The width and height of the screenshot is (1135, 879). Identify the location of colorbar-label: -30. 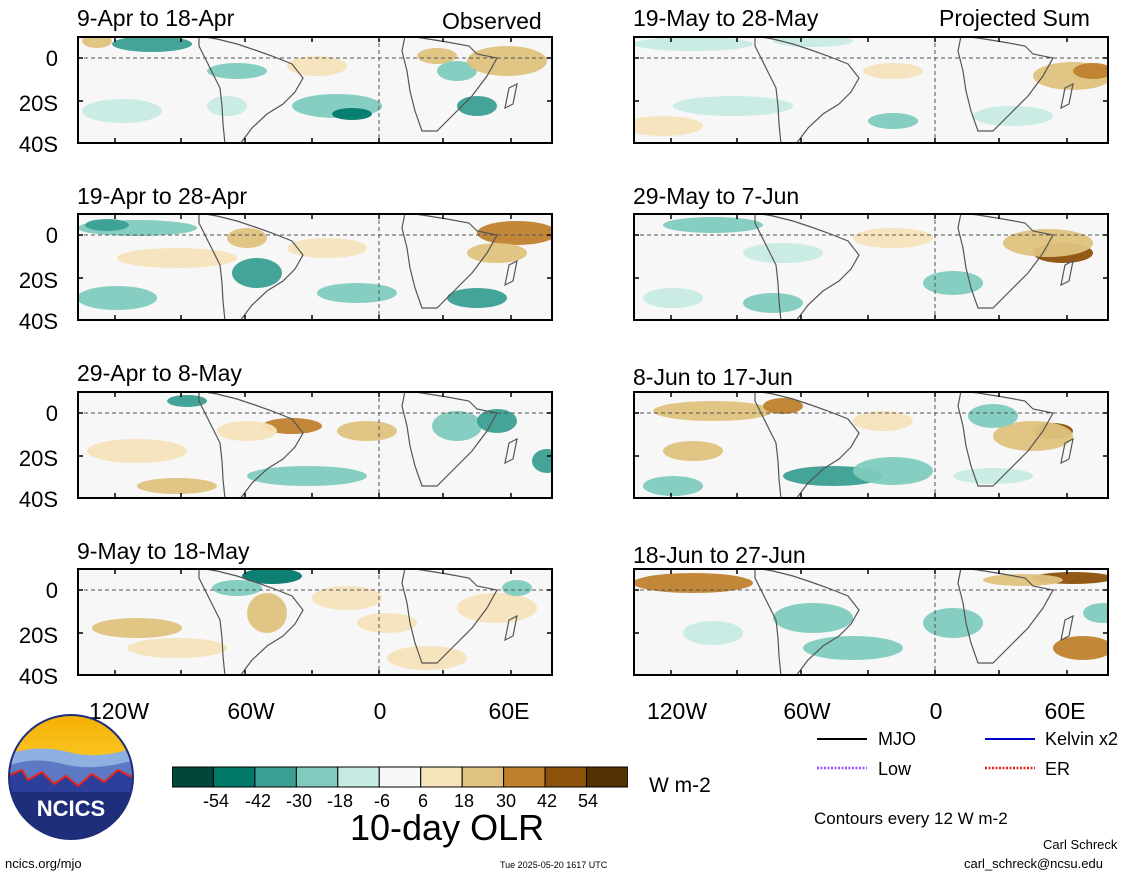
(298, 801).